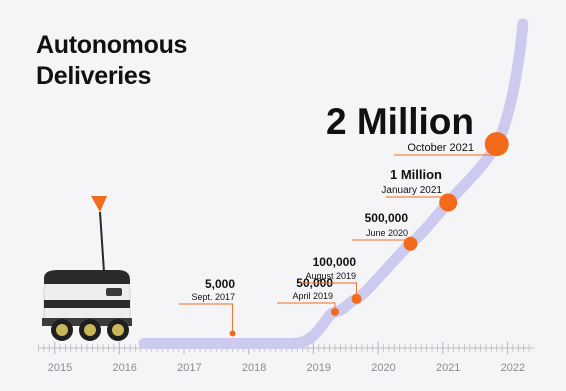  Describe the element at coordinates (220, 284) in the screenshot. I see `milestone-value-label: 5,000` at that location.